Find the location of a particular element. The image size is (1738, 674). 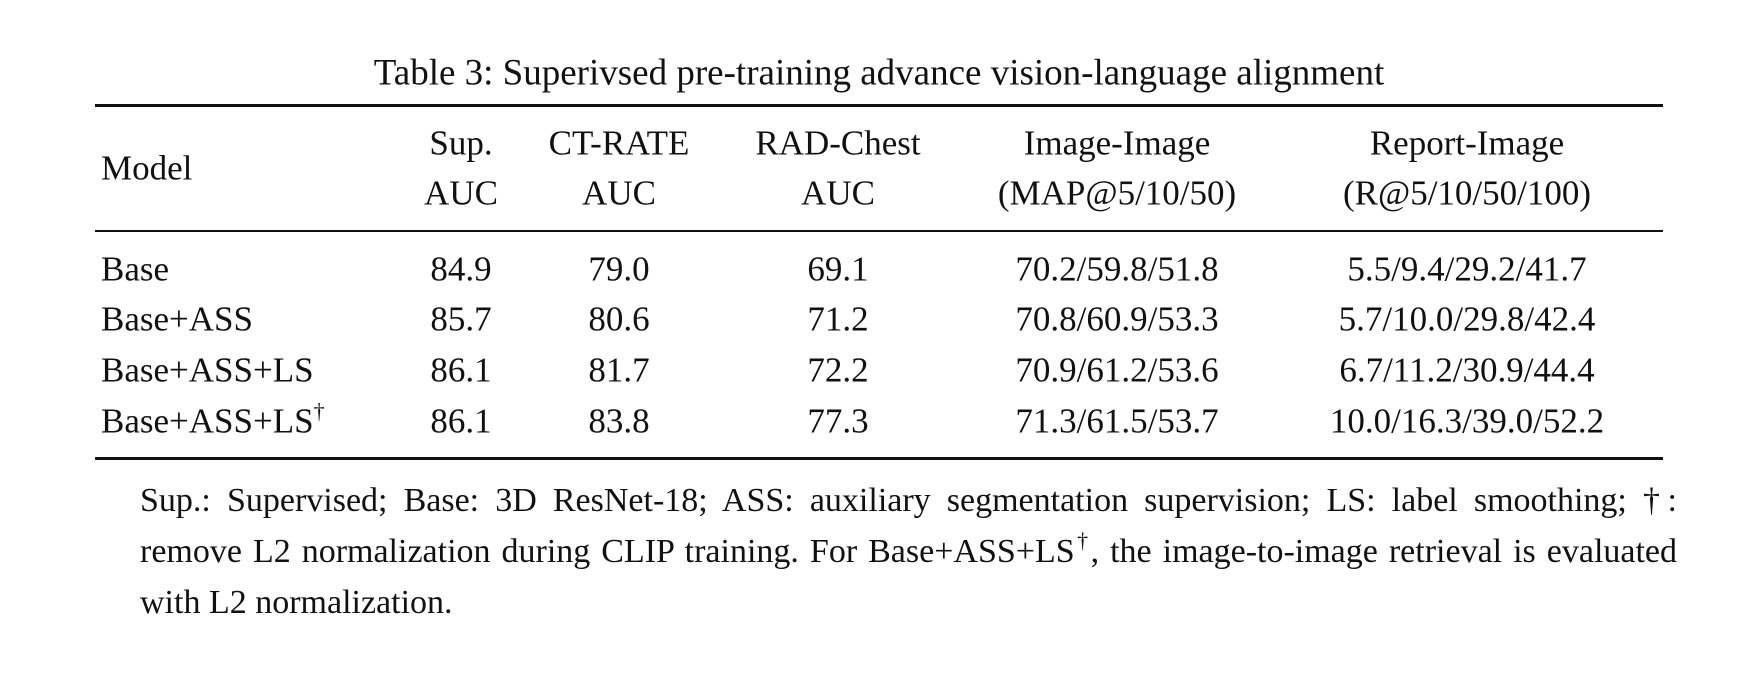

cell: 81.7 is located at coordinates (619, 370).